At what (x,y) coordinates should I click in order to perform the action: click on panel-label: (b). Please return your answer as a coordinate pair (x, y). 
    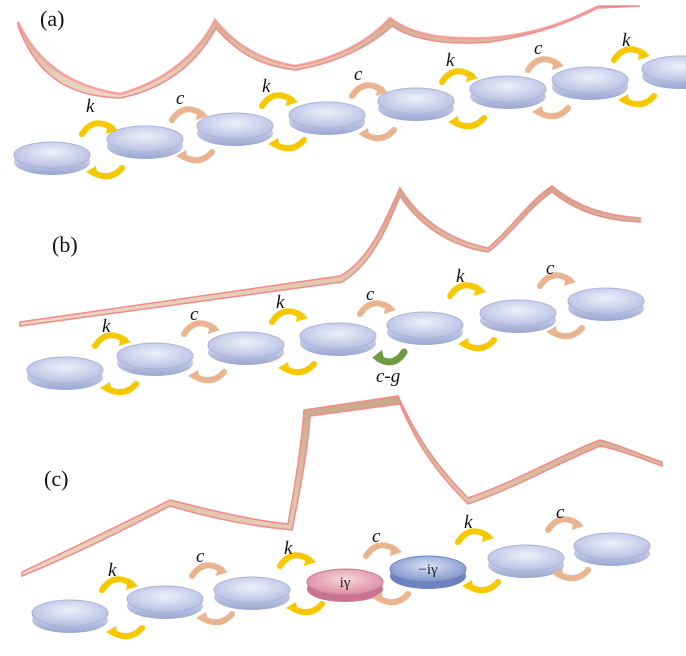
    Looking at the image, I should click on (65, 244).